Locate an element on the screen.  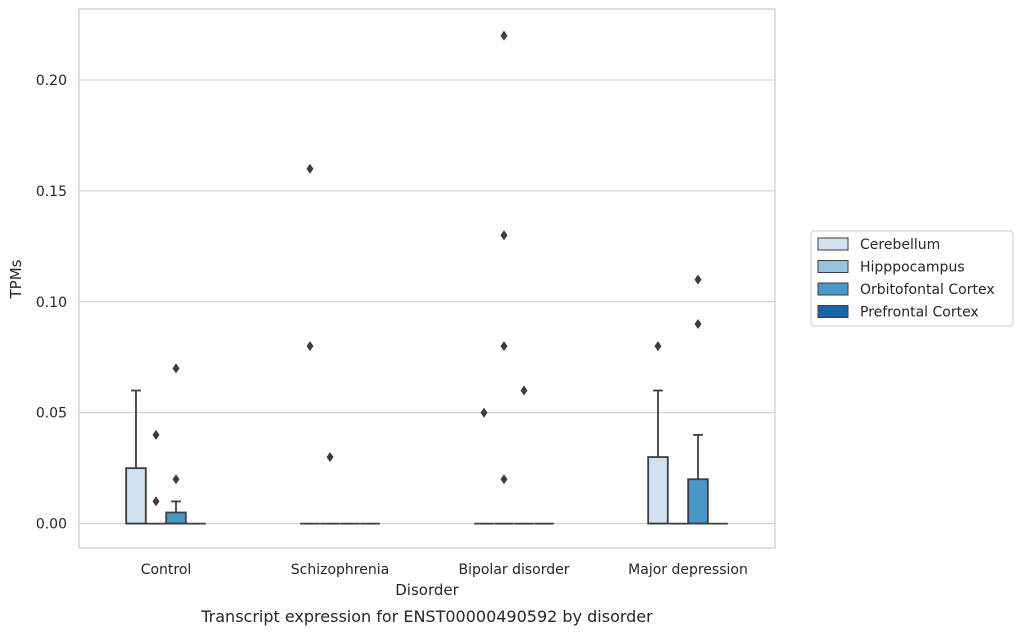
y-tick-label: 0.15 is located at coordinates (51, 192).